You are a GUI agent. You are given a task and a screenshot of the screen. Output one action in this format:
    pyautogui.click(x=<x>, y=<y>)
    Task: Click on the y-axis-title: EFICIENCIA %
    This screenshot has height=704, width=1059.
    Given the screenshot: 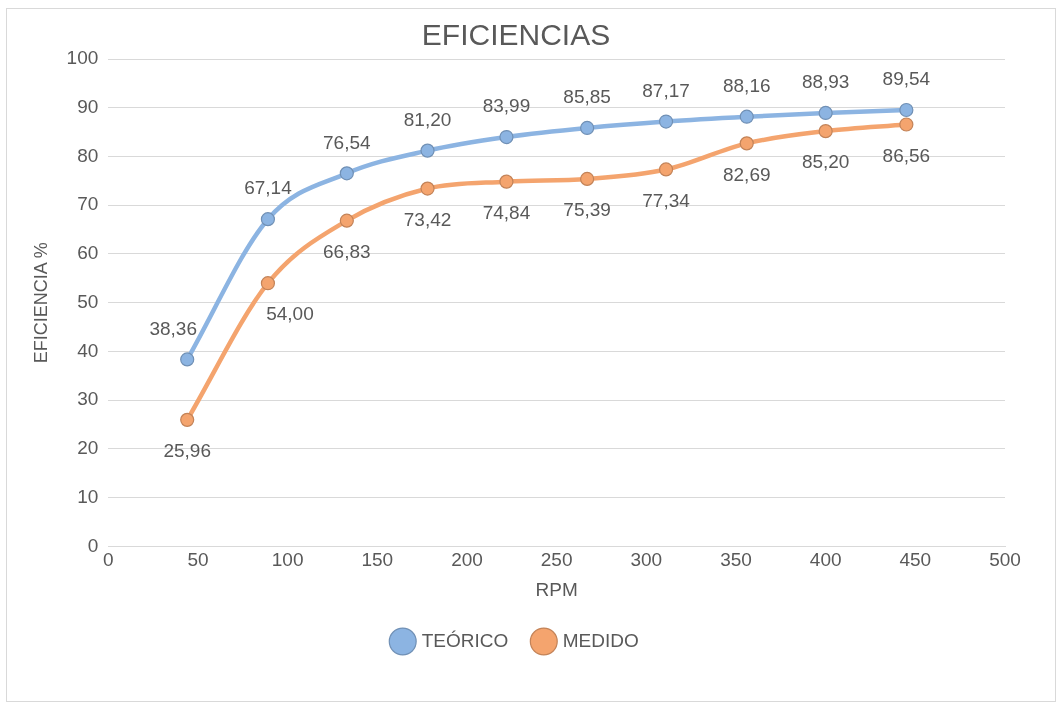 What is the action you would take?
    pyautogui.click(x=40, y=303)
    